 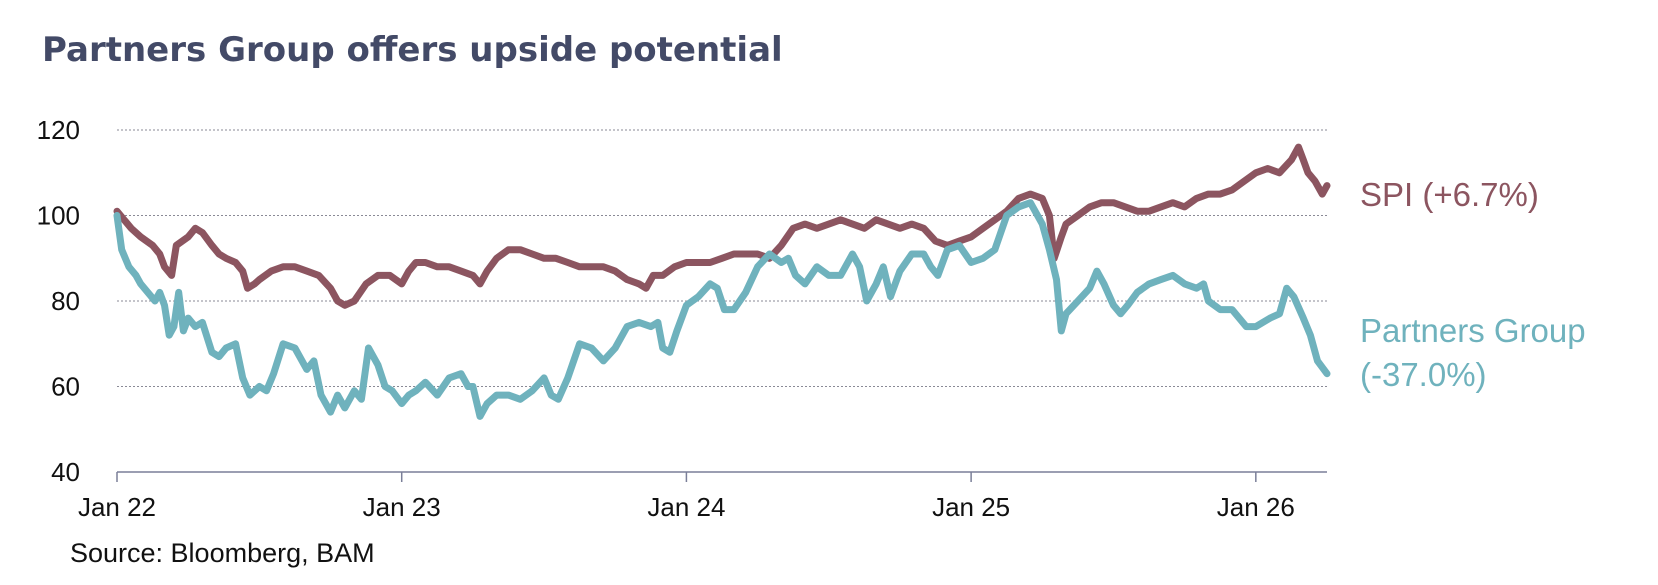 What do you see at coordinates (222, 553) in the screenshot?
I see `source-note: Source: Bloomberg, BAM` at bounding box center [222, 553].